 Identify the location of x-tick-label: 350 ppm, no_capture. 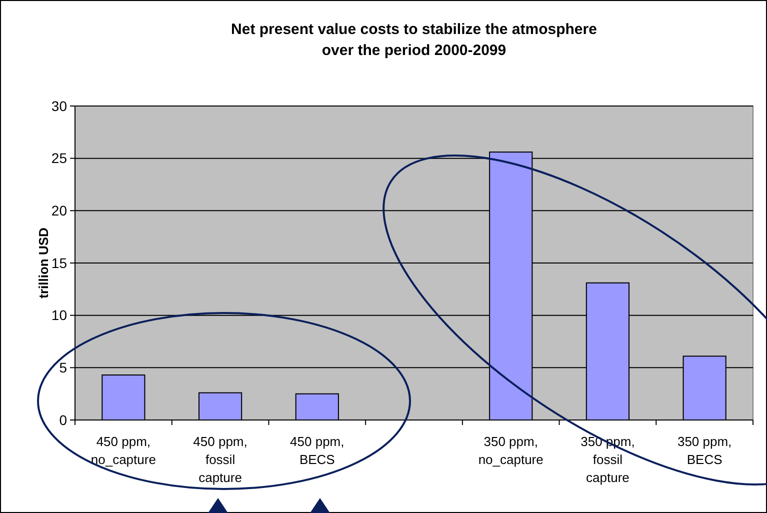
(511, 450).